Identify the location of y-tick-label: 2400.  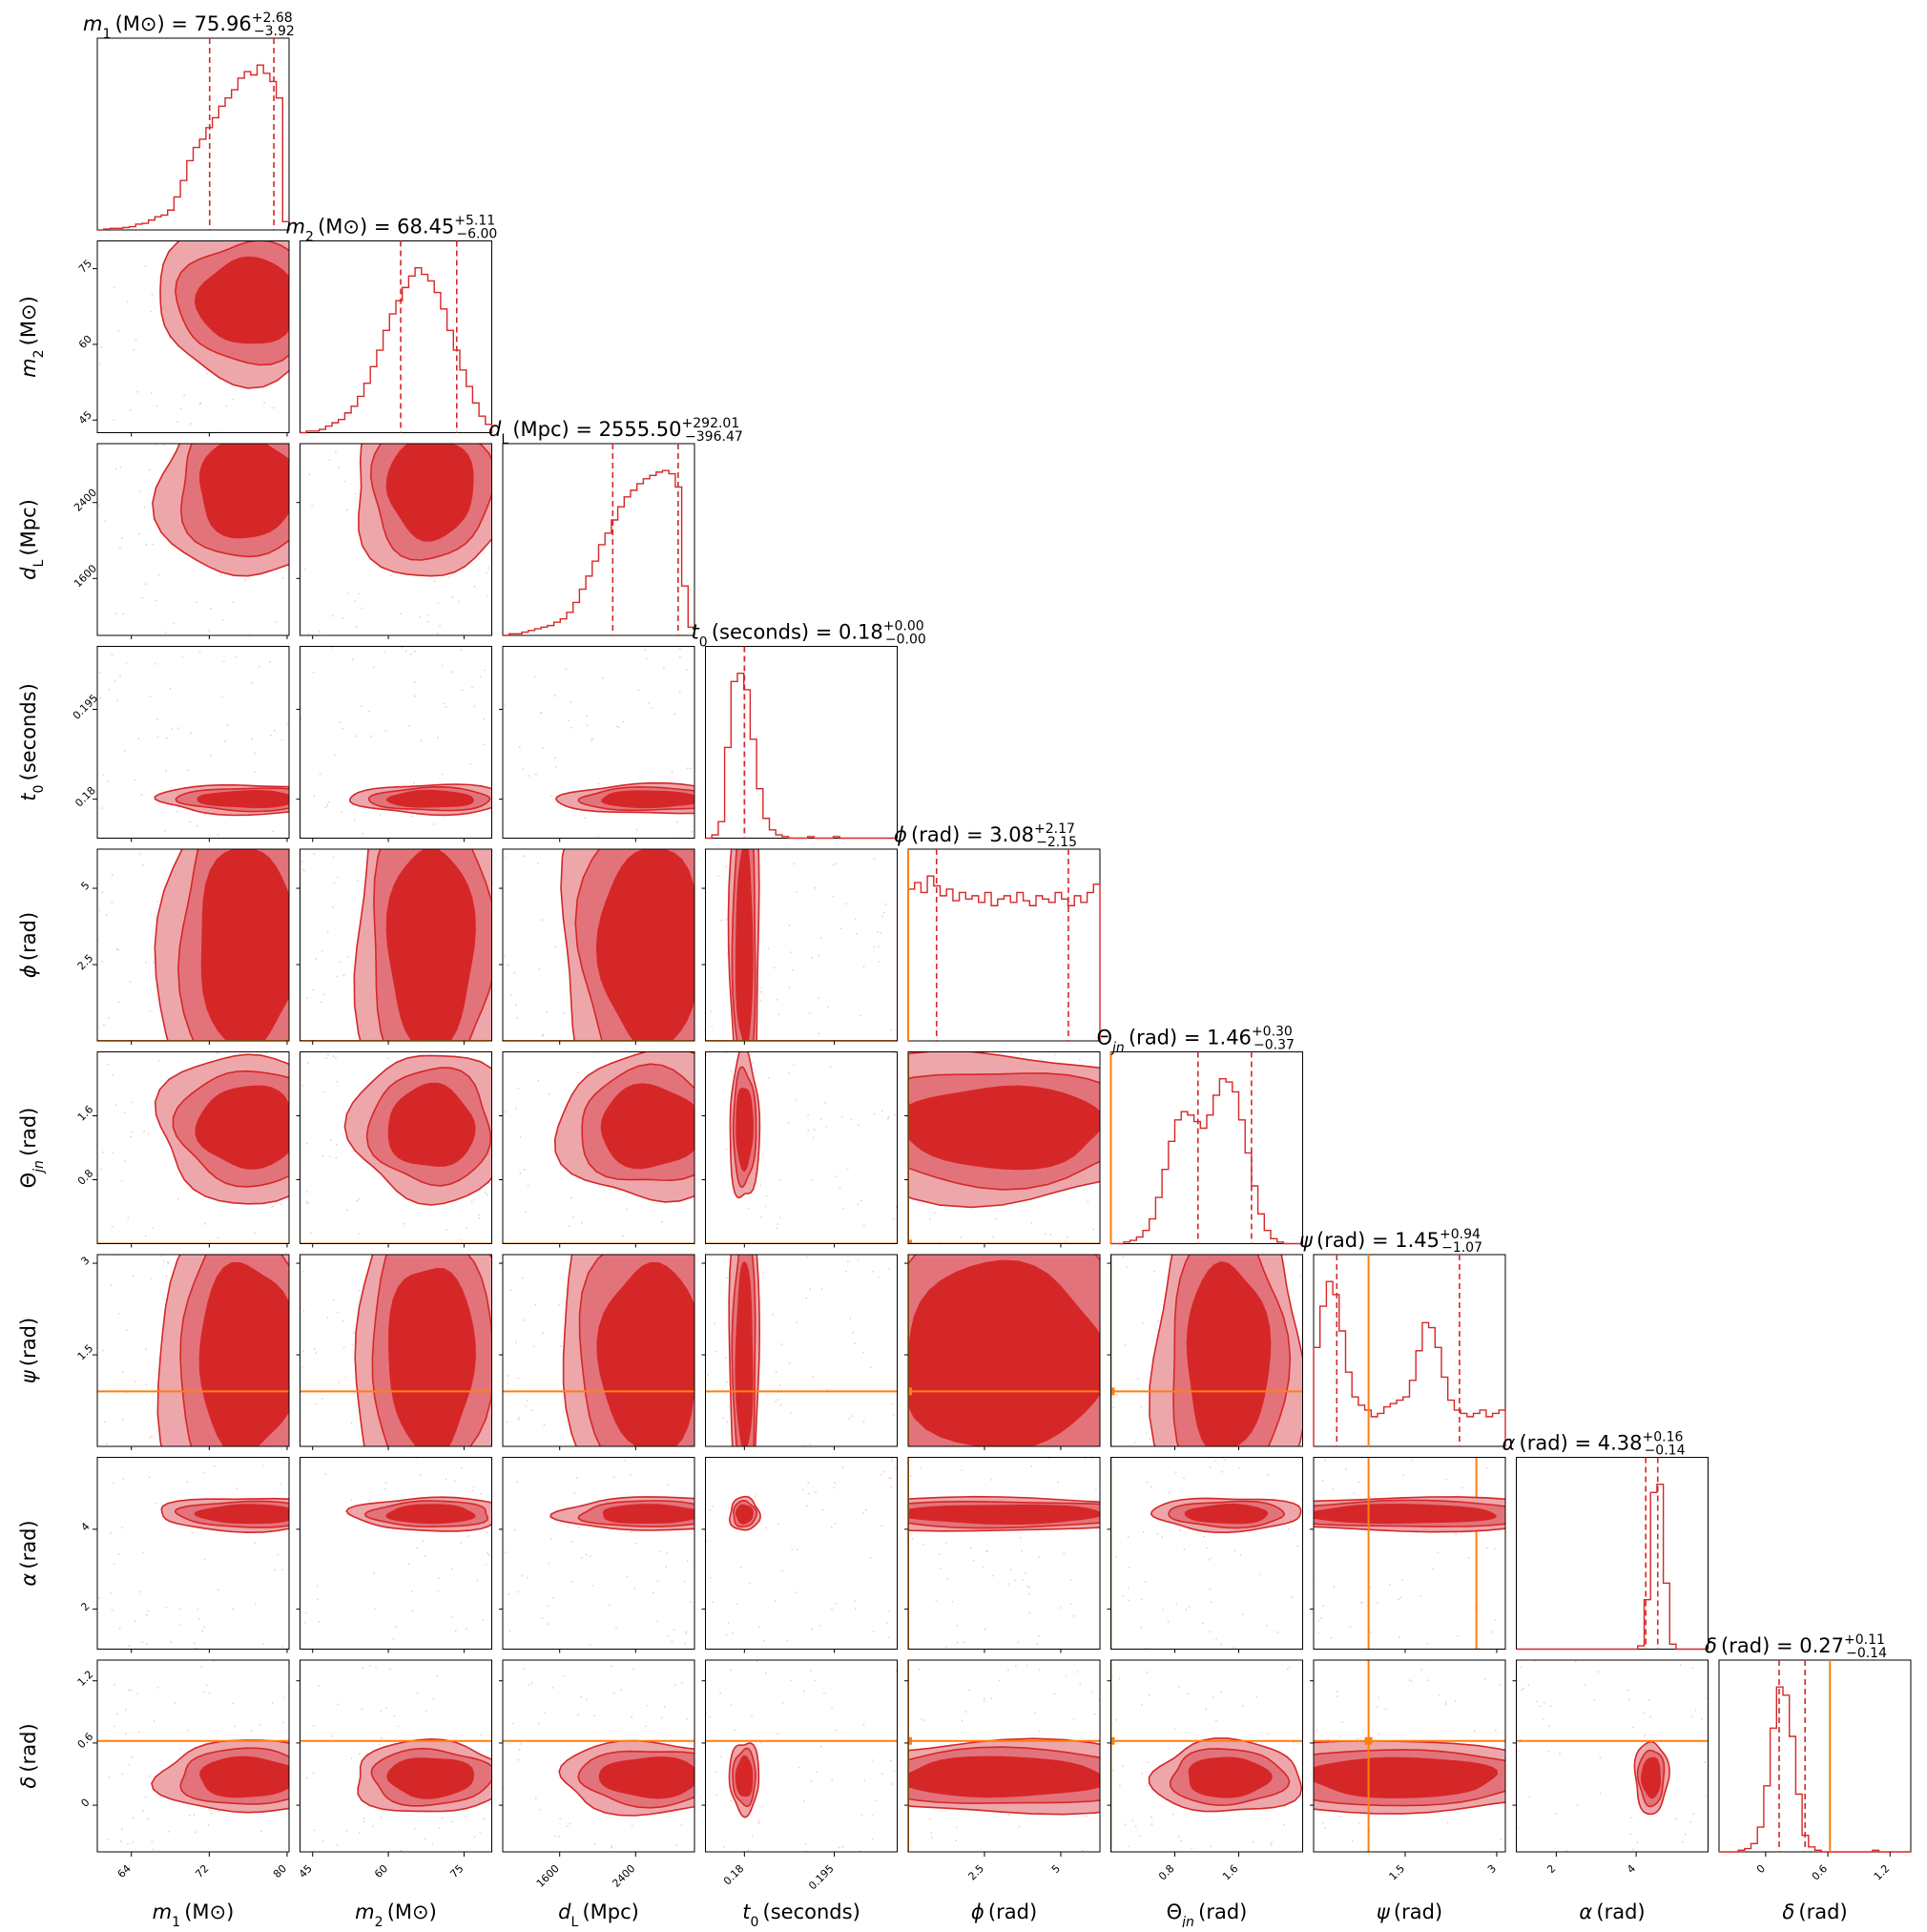
(85, 500).